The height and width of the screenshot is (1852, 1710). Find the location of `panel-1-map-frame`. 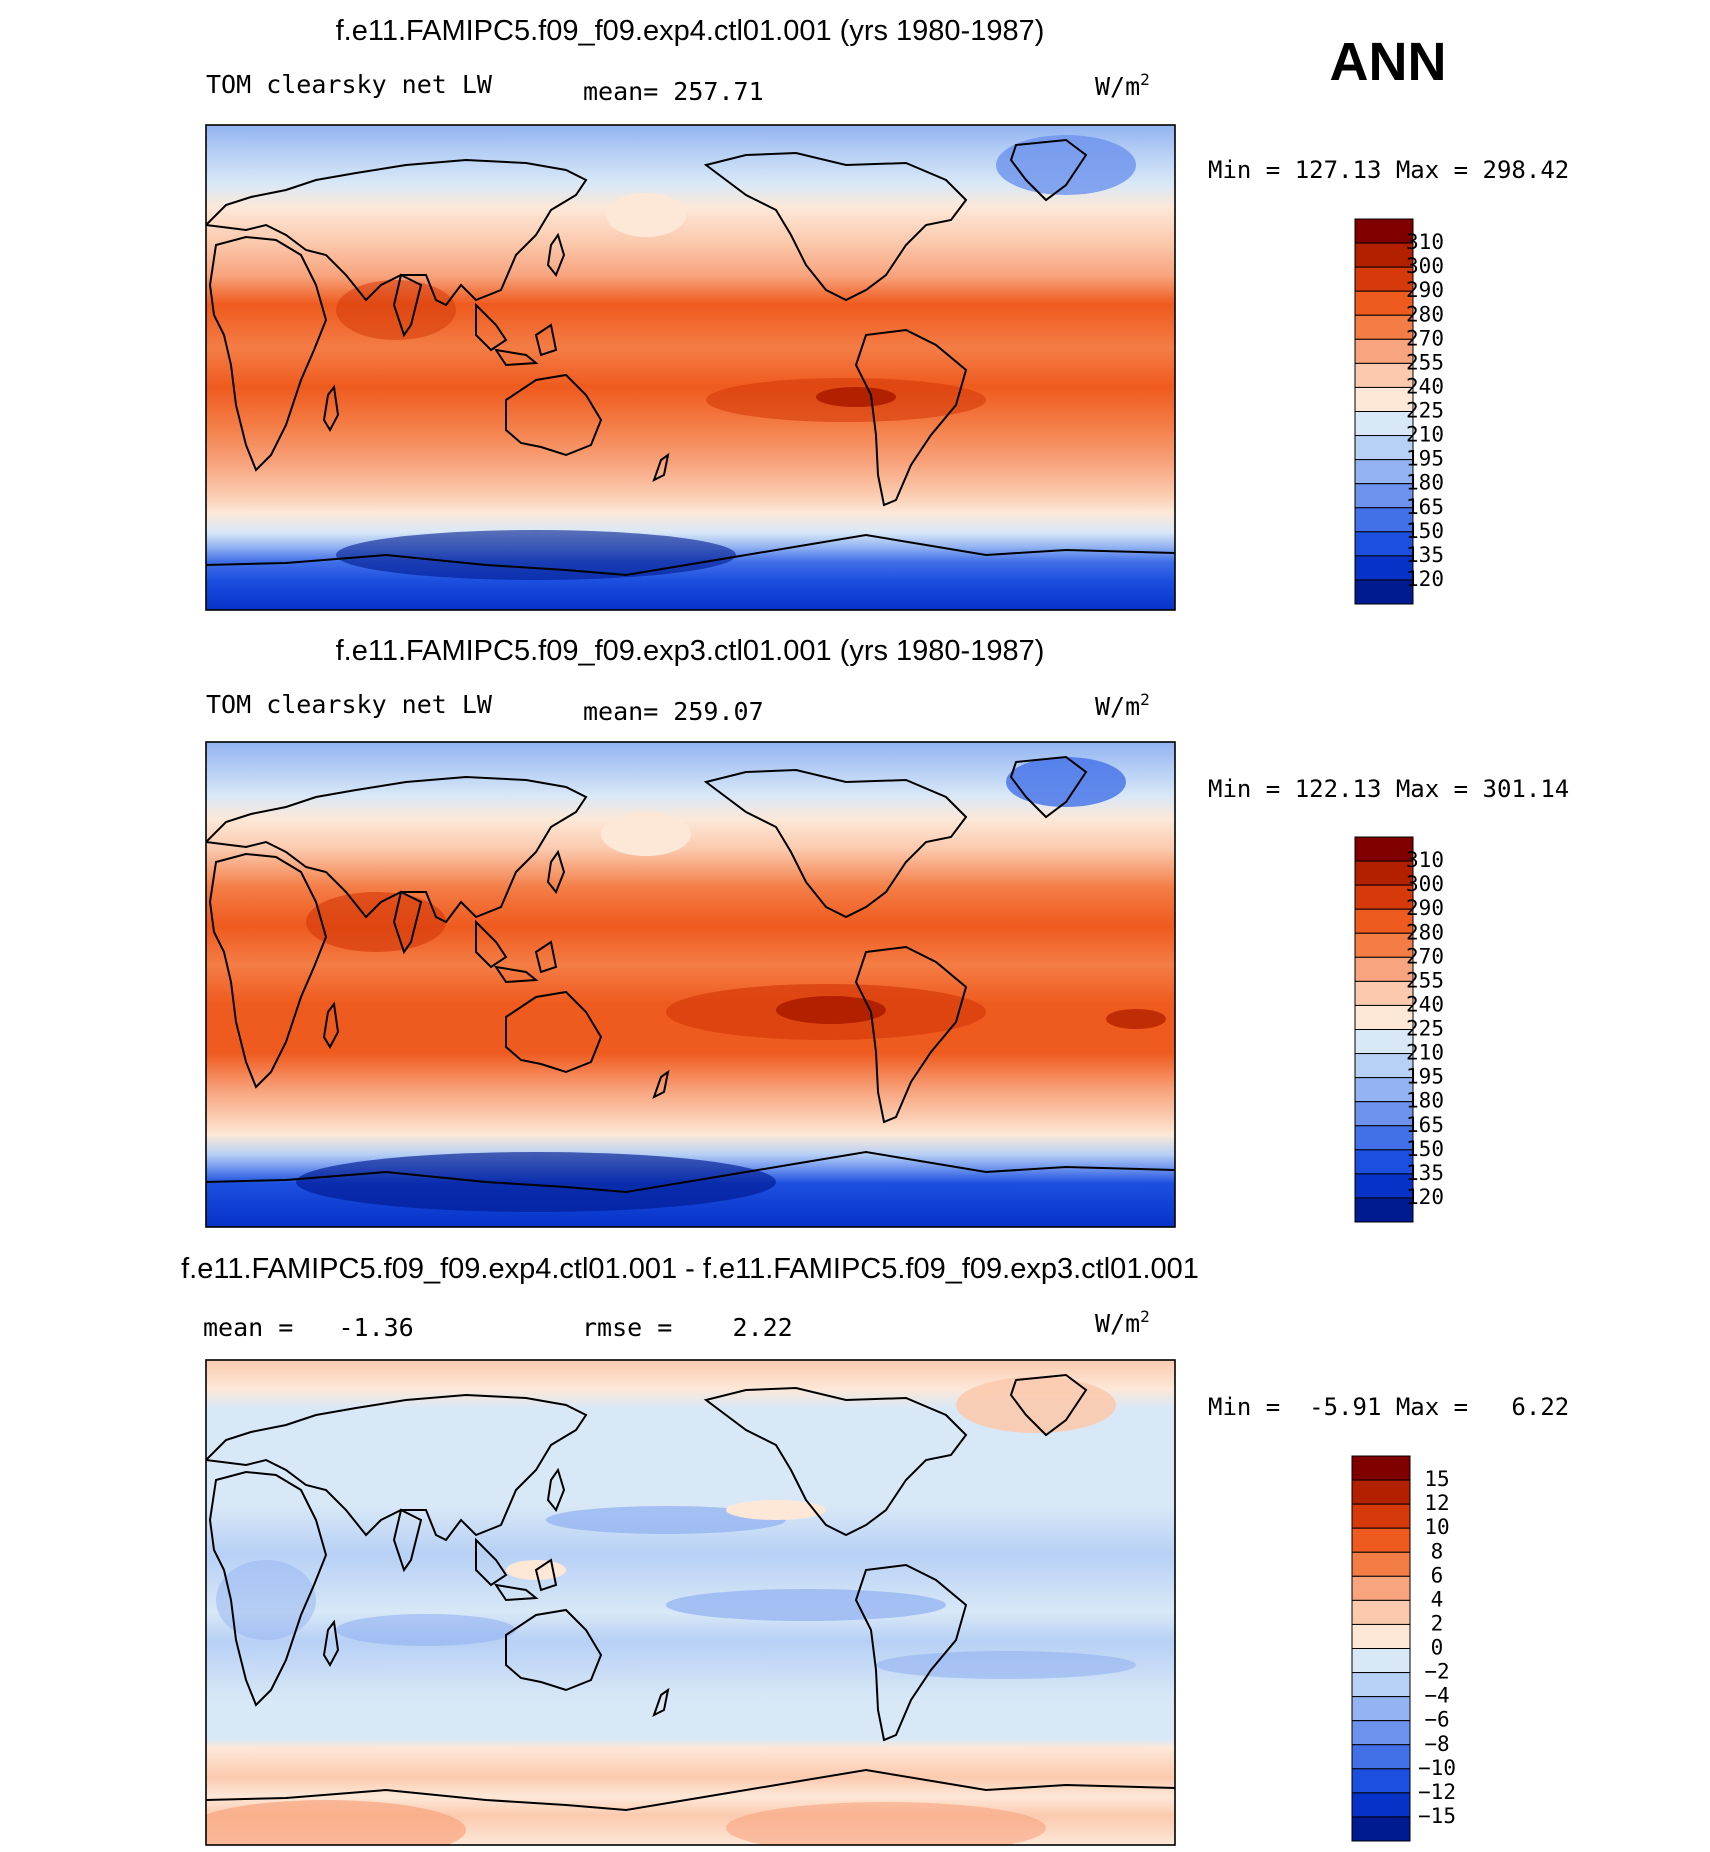

panel-1-map-frame is located at coordinates (690, 367).